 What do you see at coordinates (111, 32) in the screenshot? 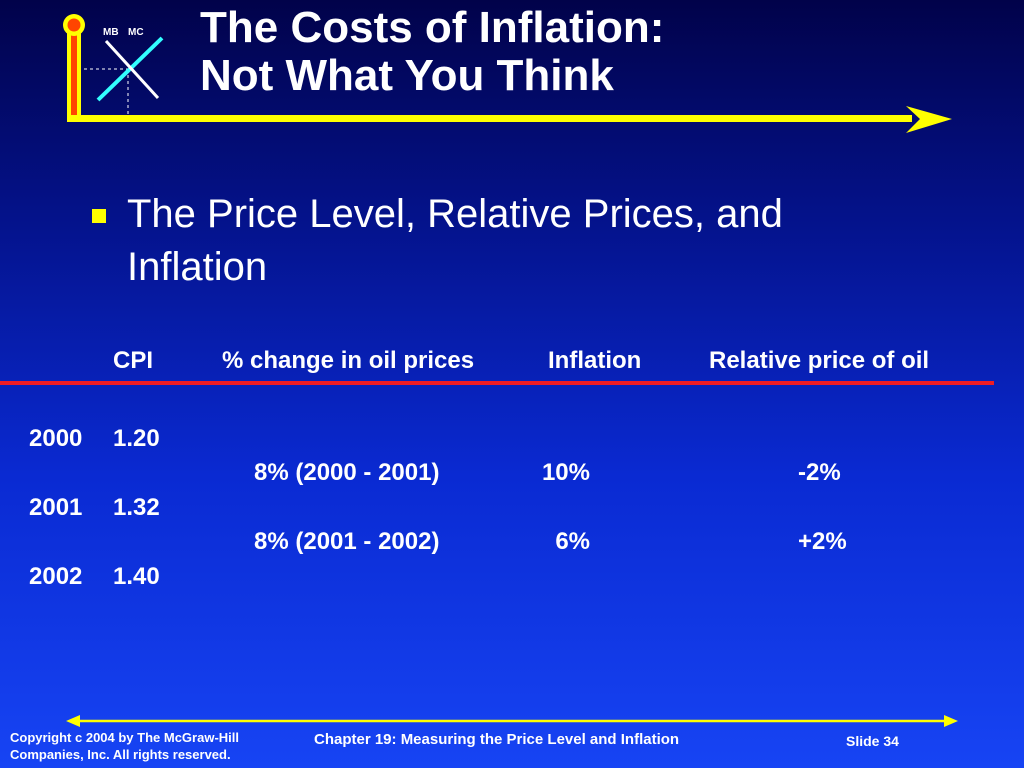
I see `logo-label-mb: MB` at bounding box center [111, 32].